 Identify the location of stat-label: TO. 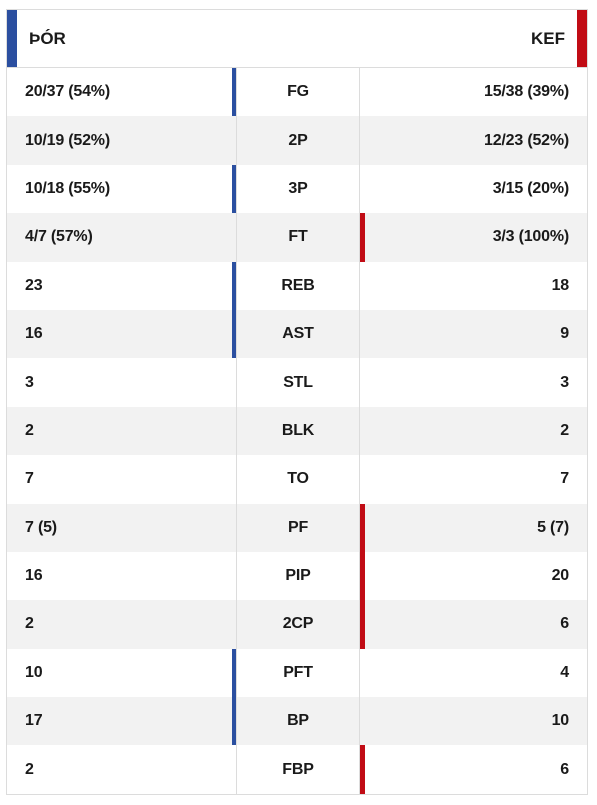
(298, 479).